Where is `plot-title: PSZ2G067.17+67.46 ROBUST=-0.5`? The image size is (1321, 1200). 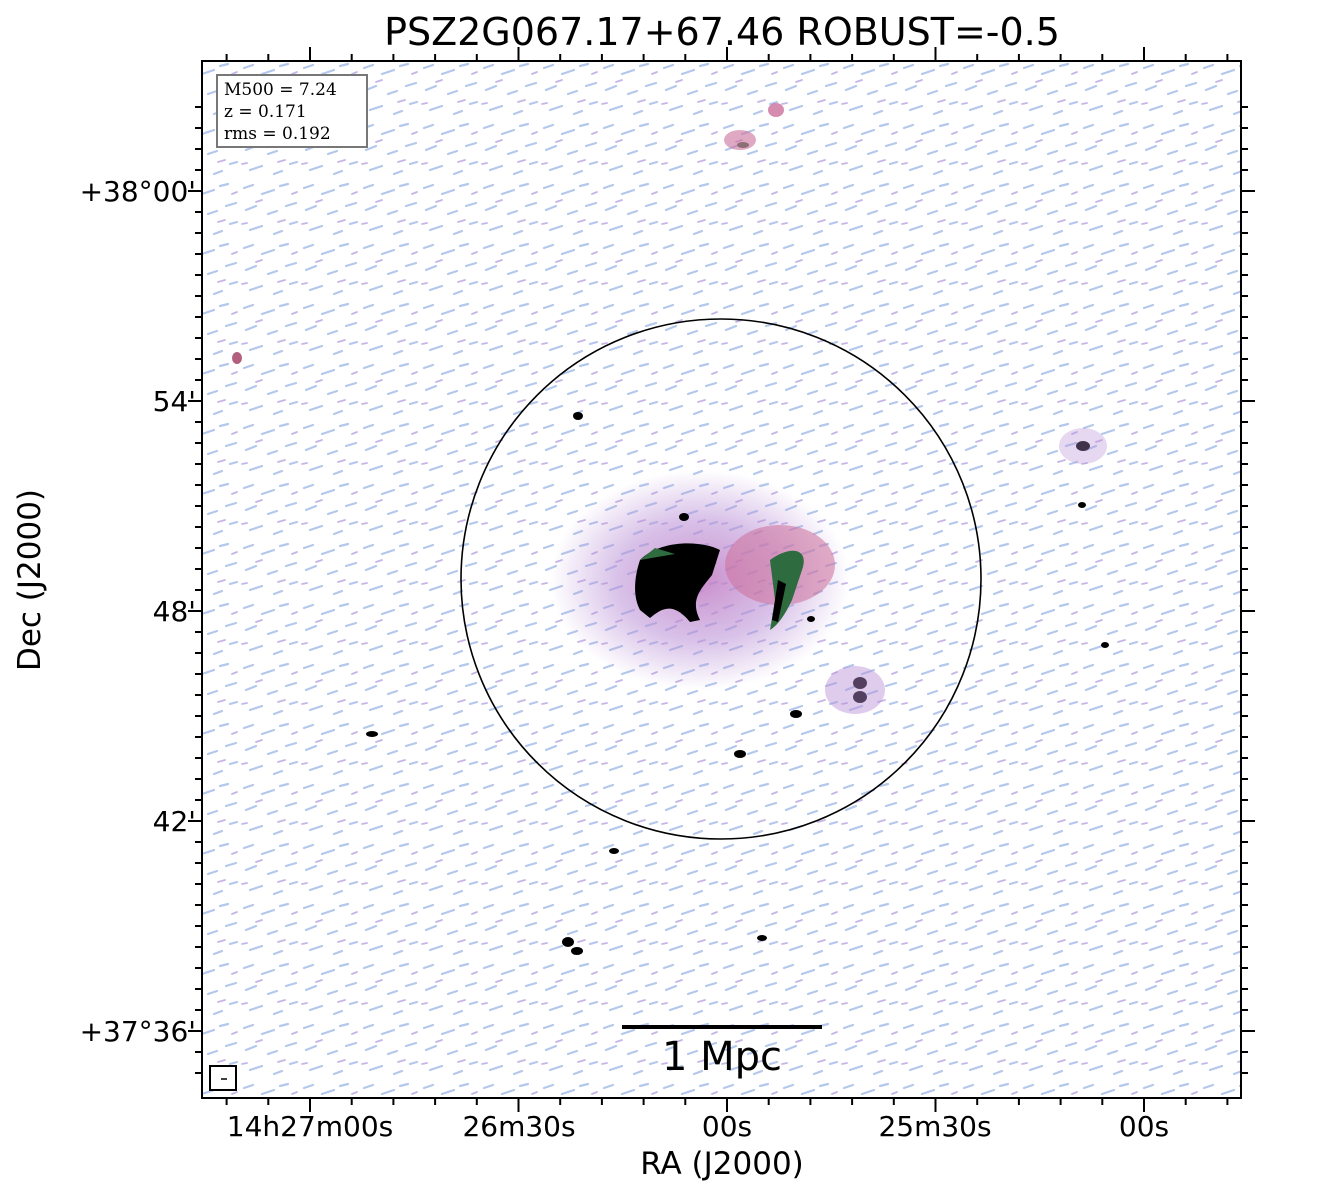 plot-title: PSZ2G067.17+67.46 ROBUST=-0.5 is located at coordinates (722, 32).